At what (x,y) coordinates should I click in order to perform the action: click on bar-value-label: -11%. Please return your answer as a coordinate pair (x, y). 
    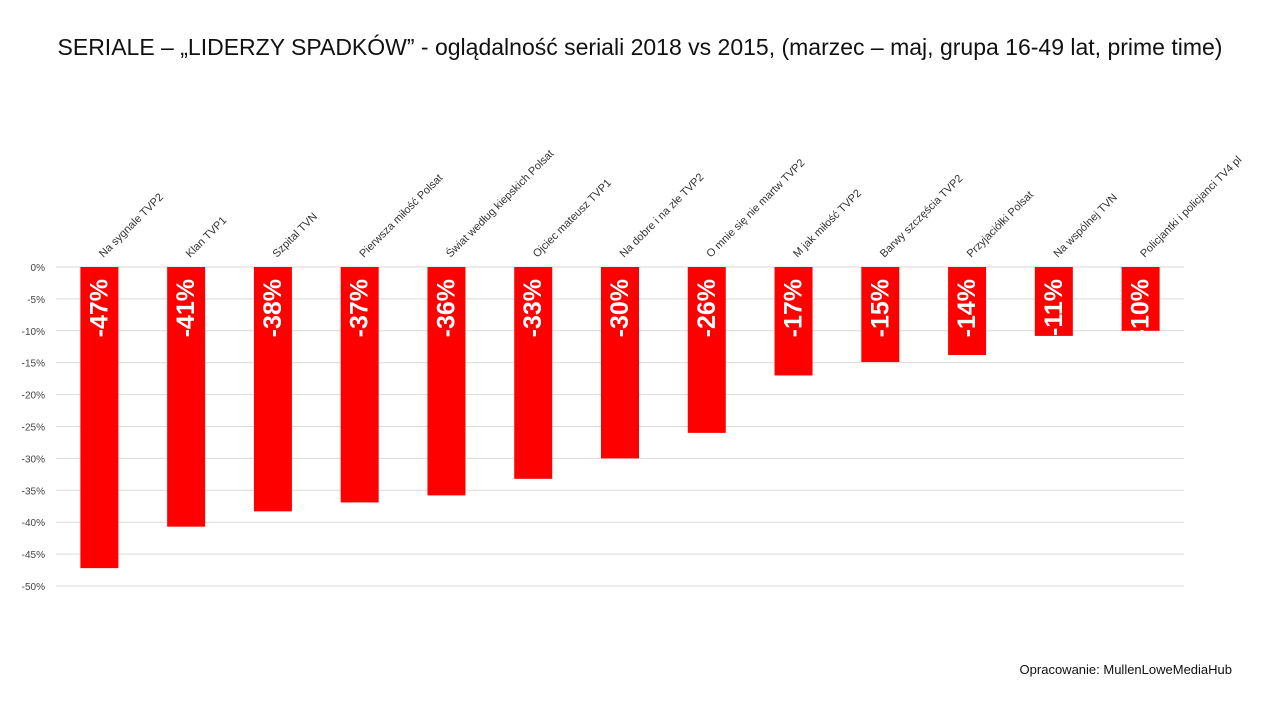
    Looking at the image, I should click on (1054, 307).